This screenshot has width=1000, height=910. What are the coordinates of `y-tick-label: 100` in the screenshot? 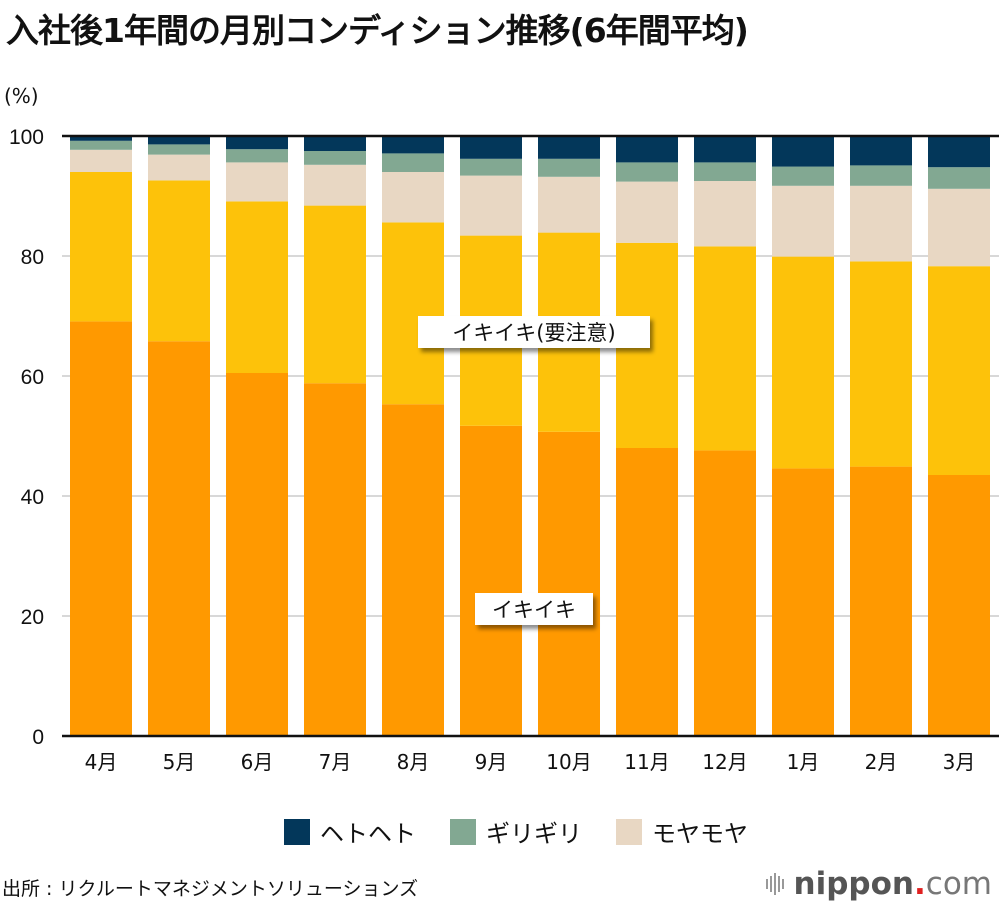 It's located at (26, 137).